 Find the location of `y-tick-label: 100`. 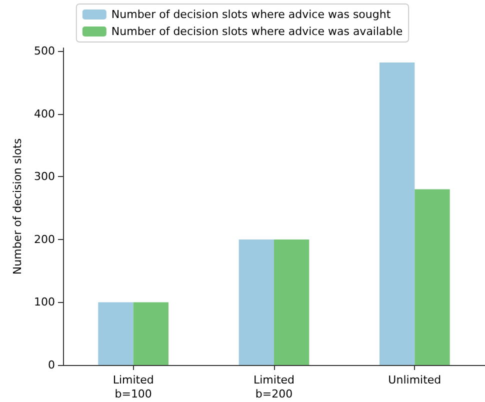

y-tick-label: 100 is located at coordinates (44, 302).